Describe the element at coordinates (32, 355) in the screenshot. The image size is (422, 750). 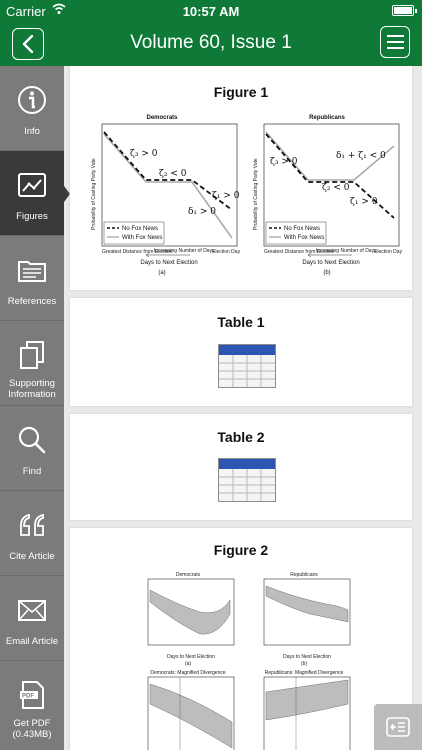
I see `supporting-info-icon` at that location.